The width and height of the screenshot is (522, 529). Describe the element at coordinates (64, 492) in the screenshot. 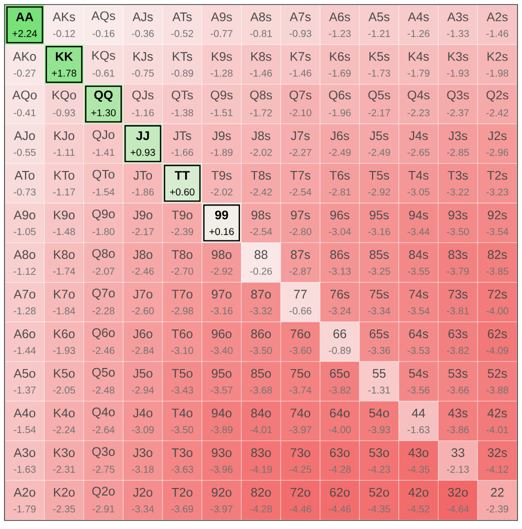

I see `annotation: K2o` at that location.